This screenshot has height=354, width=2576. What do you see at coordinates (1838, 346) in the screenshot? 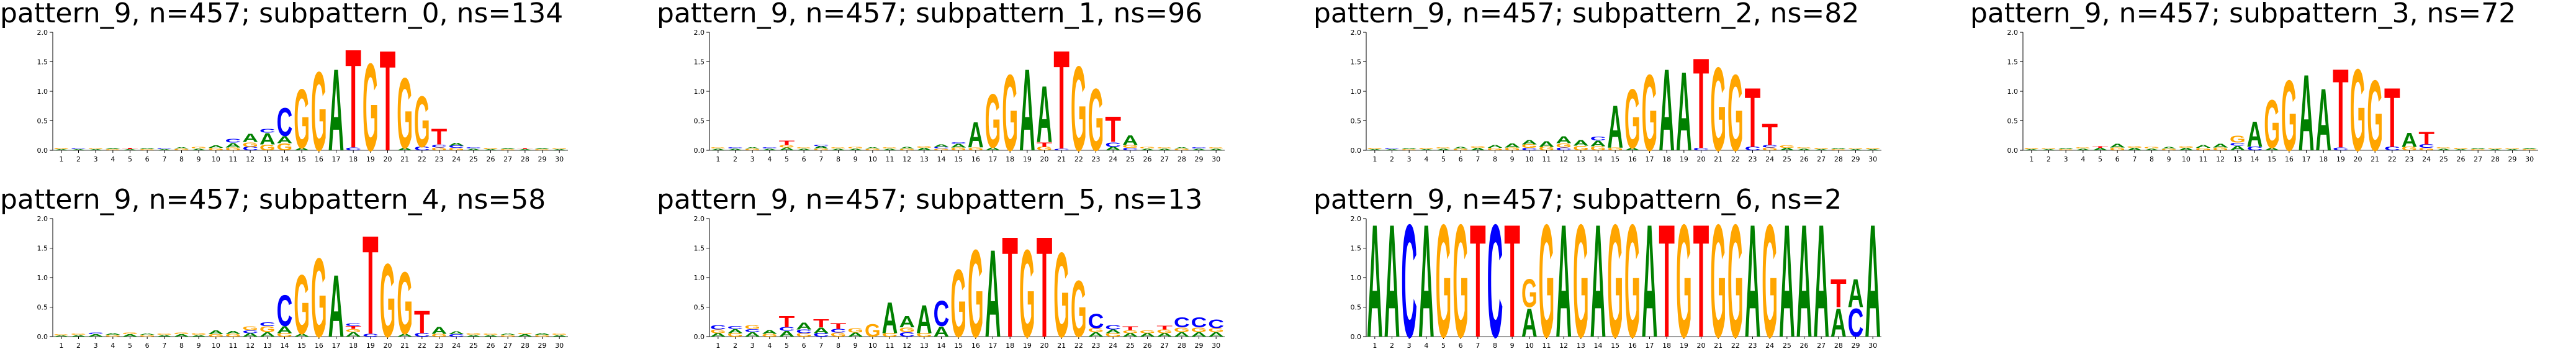
I see `x-tick-label: 28` at bounding box center [1838, 346].